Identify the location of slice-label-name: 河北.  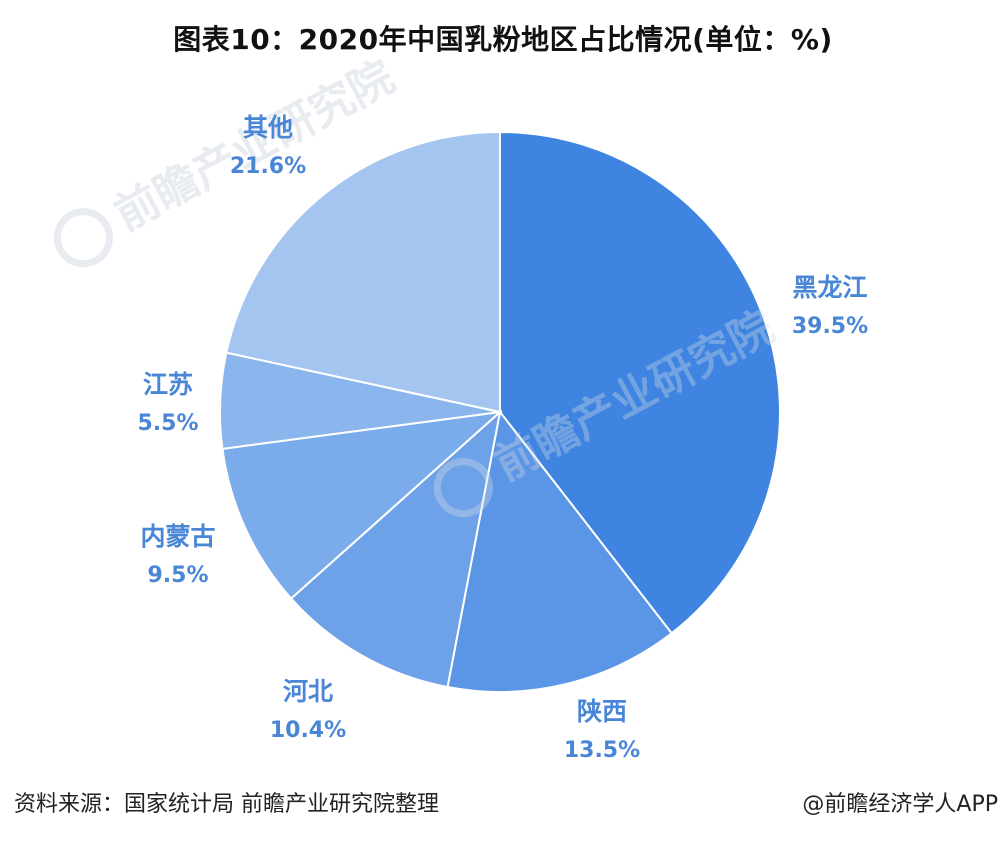
(308, 691).